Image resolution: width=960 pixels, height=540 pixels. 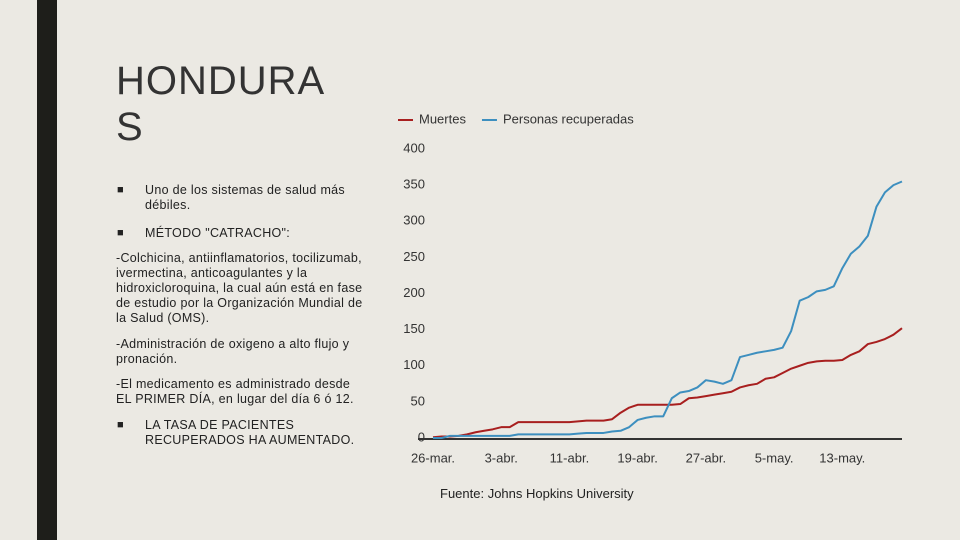 I want to click on source: Fuente: Johns Hopkins University, so click(x=537, y=493).